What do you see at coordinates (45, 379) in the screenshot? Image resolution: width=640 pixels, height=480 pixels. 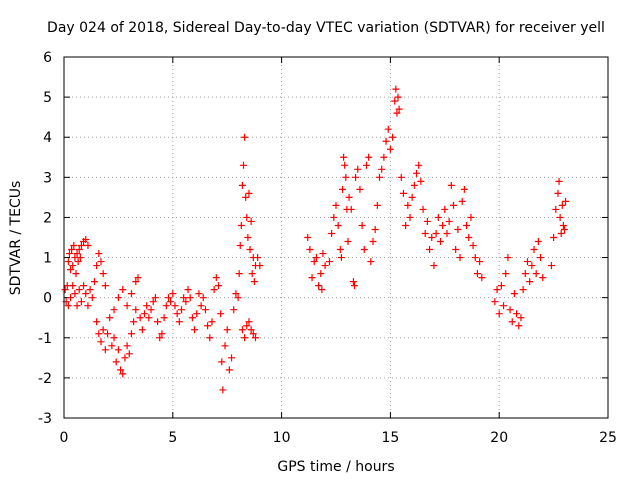 I see `y-tick-label: -2` at bounding box center [45, 379].